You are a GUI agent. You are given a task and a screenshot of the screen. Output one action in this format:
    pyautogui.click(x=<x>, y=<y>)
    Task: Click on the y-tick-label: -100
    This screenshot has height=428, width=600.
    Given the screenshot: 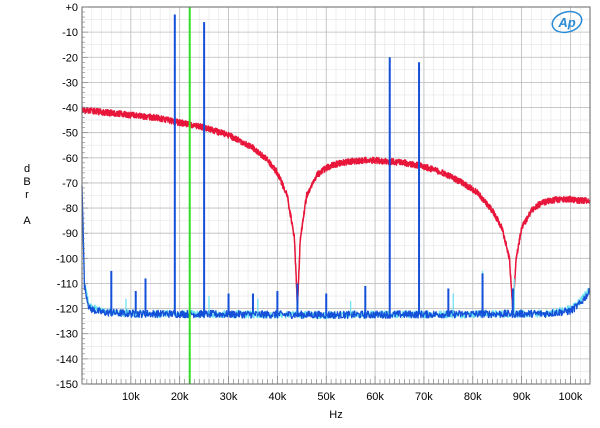 What is the action you would take?
    pyautogui.click(x=67, y=259)
    